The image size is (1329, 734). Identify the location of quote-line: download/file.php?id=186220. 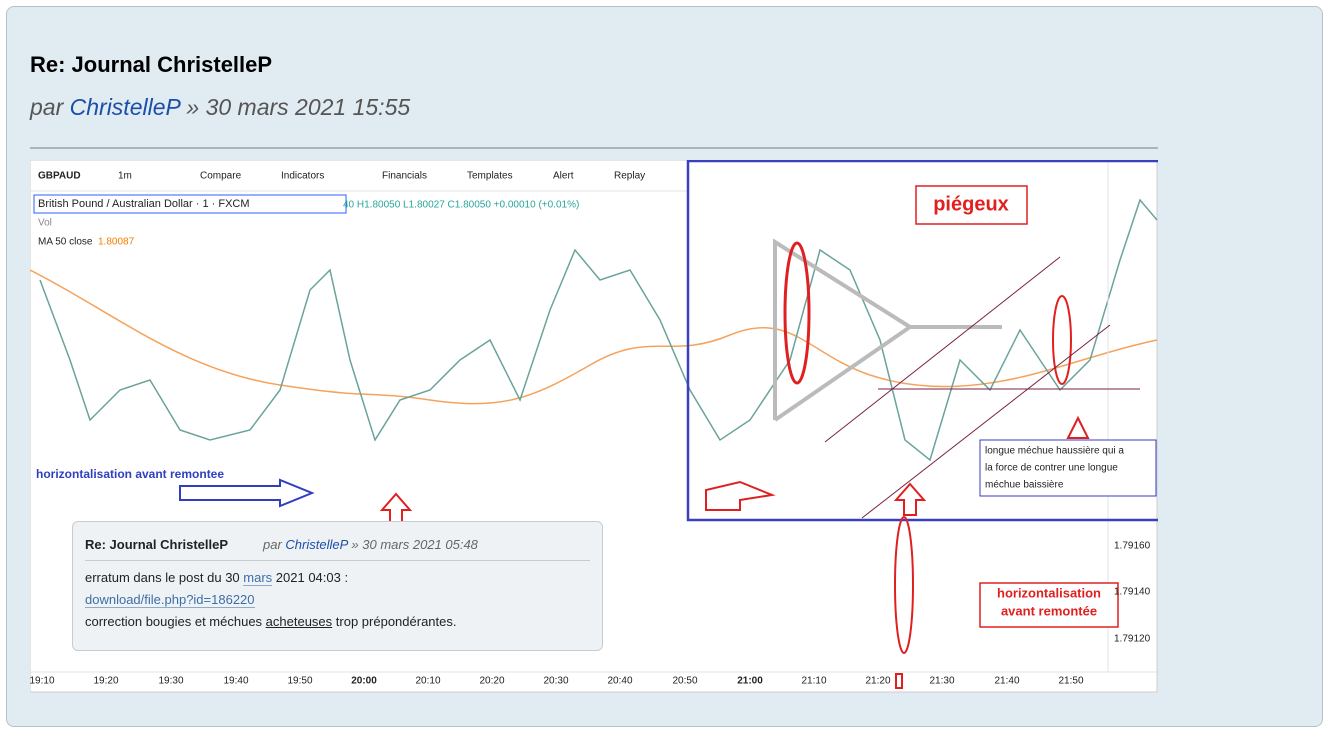
(170, 600).